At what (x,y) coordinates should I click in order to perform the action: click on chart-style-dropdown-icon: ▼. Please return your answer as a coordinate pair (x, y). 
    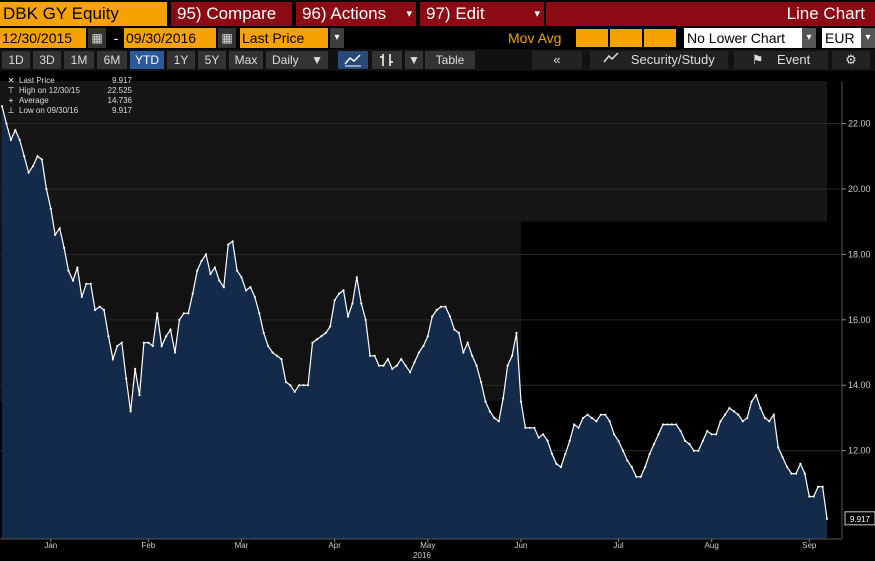
    Looking at the image, I should click on (414, 60).